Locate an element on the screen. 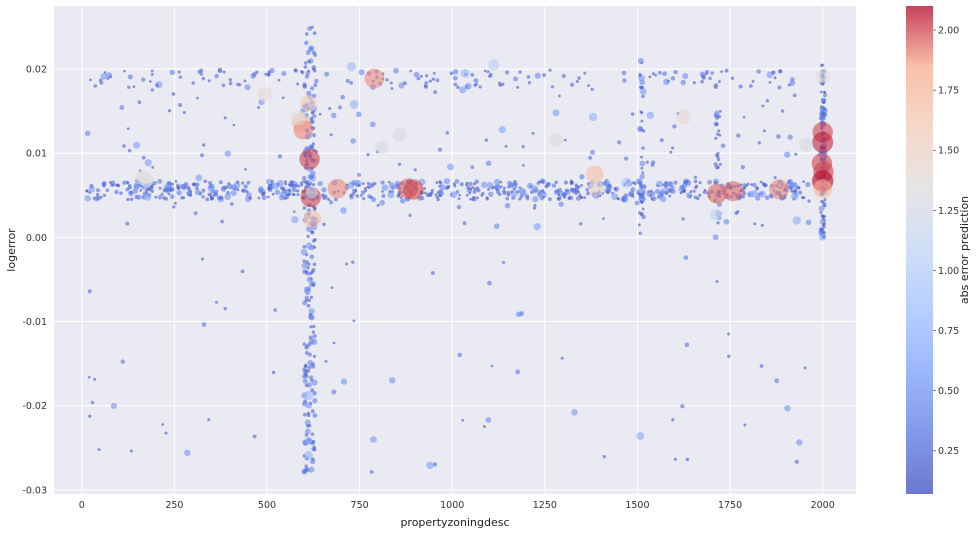  y-tick-label: -0.02 is located at coordinates (34, 406).